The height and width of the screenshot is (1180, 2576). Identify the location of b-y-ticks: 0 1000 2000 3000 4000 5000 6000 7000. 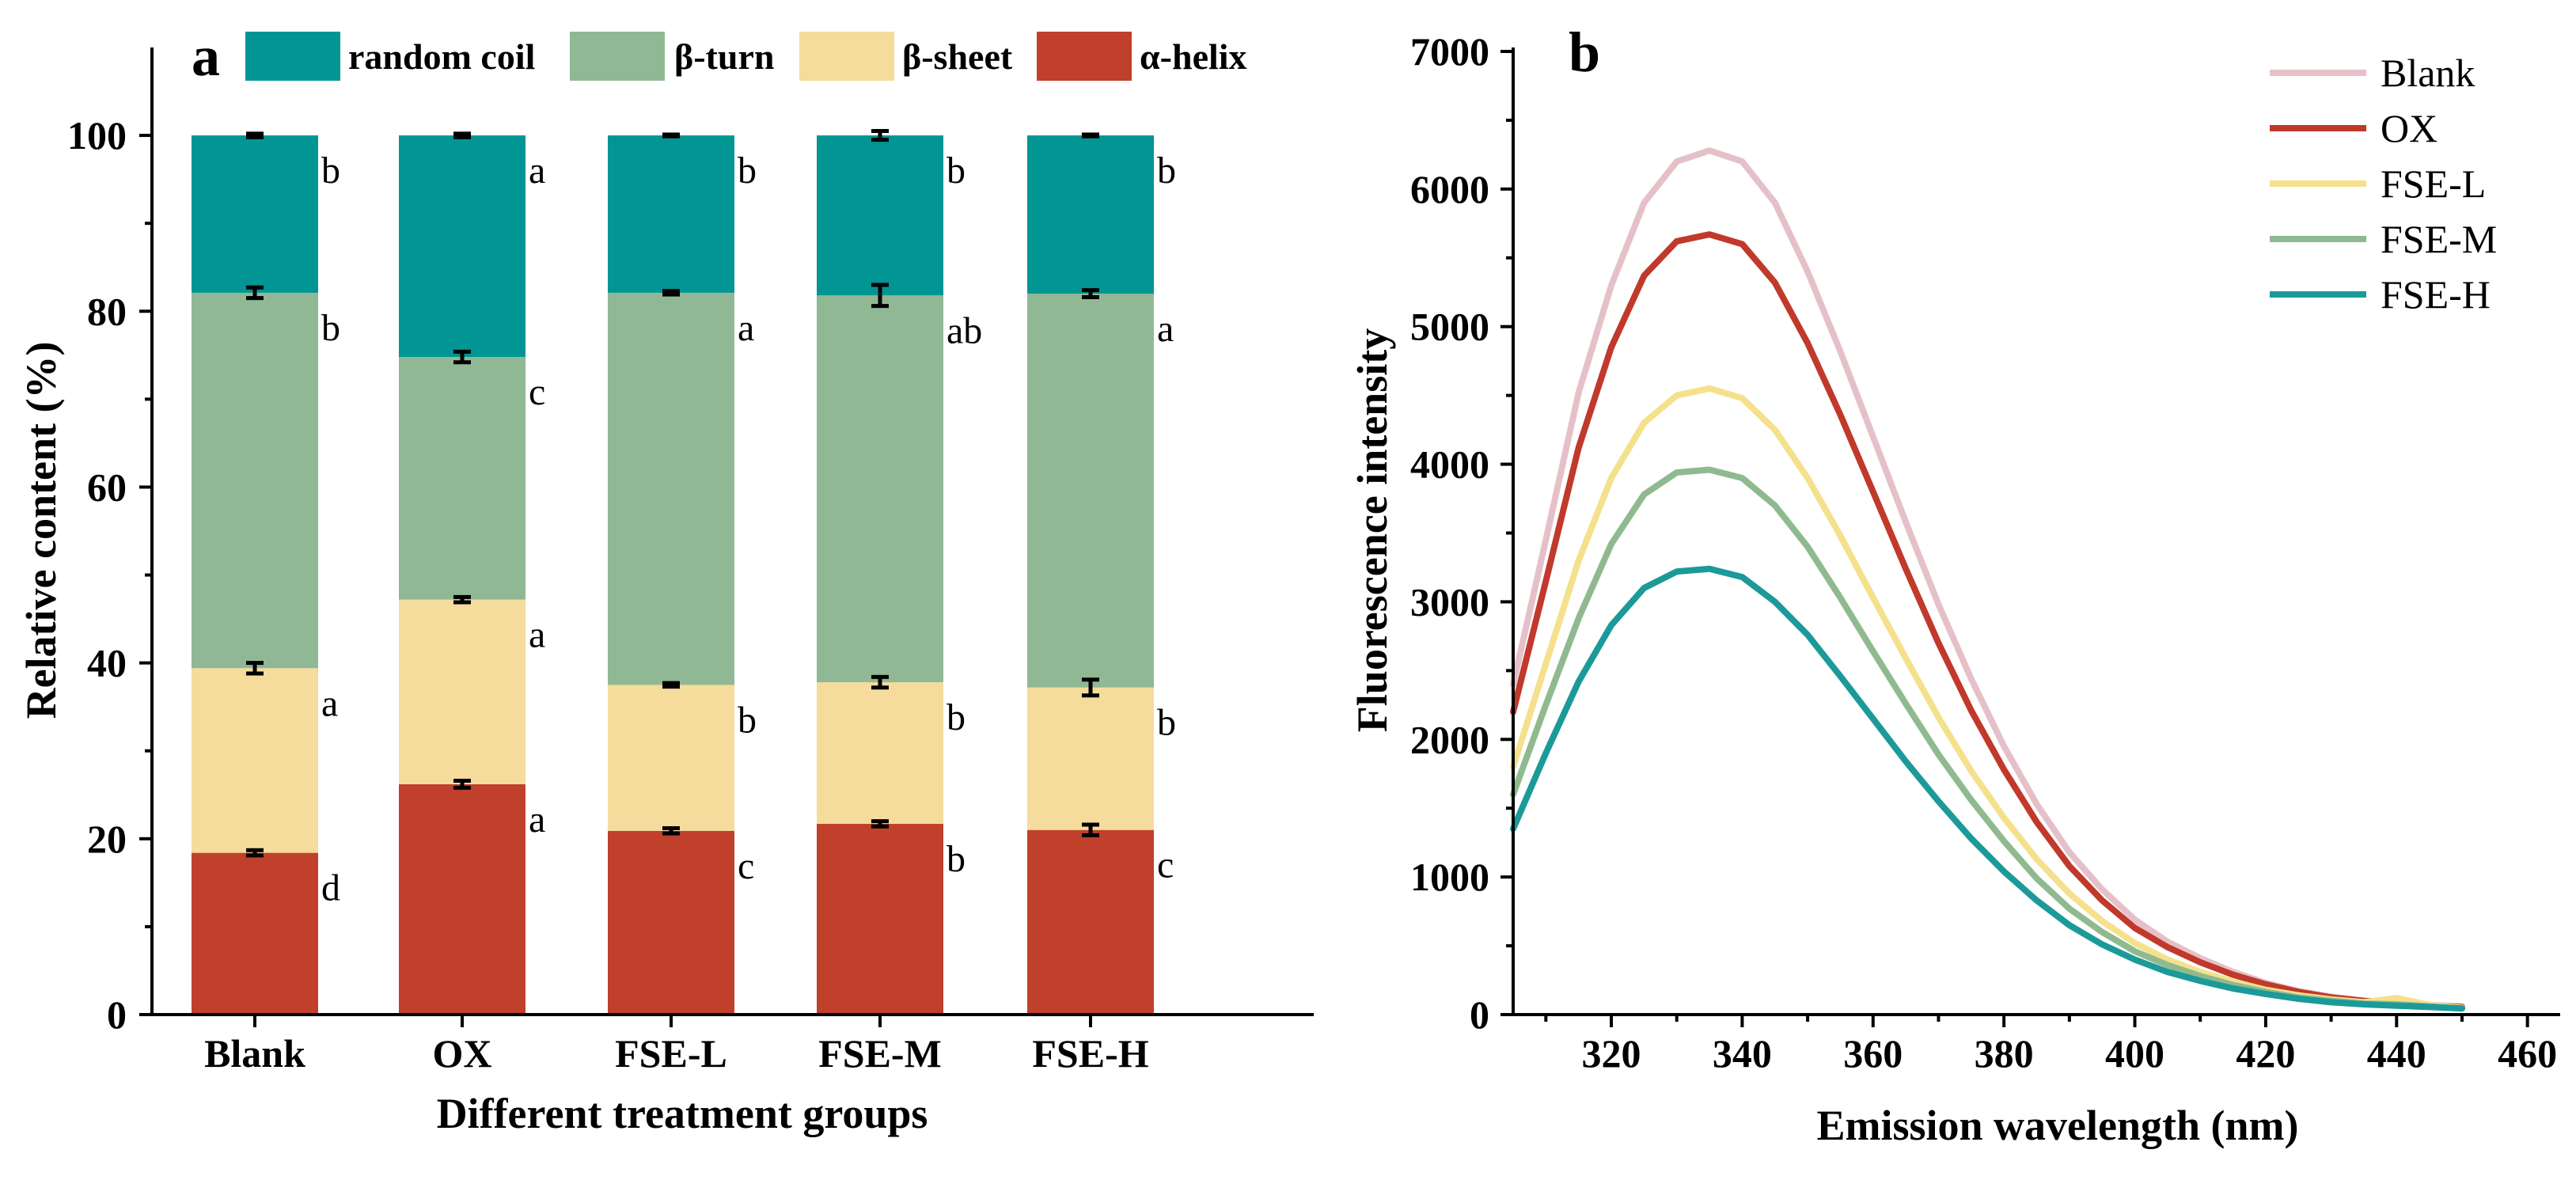
(1461, 533).